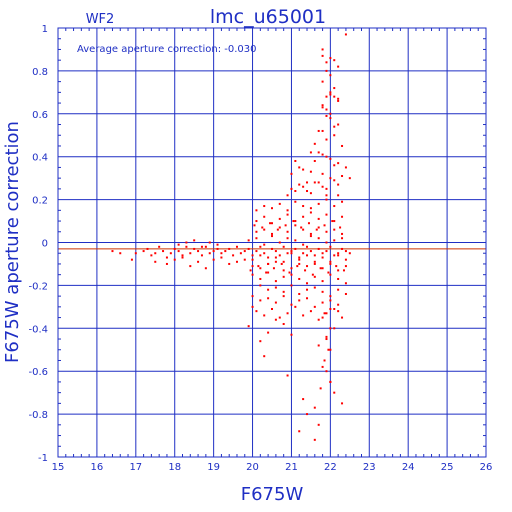  What do you see at coordinates (213, 467) in the screenshot?
I see `x-tick-label: 19` at bounding box center [213, 467].